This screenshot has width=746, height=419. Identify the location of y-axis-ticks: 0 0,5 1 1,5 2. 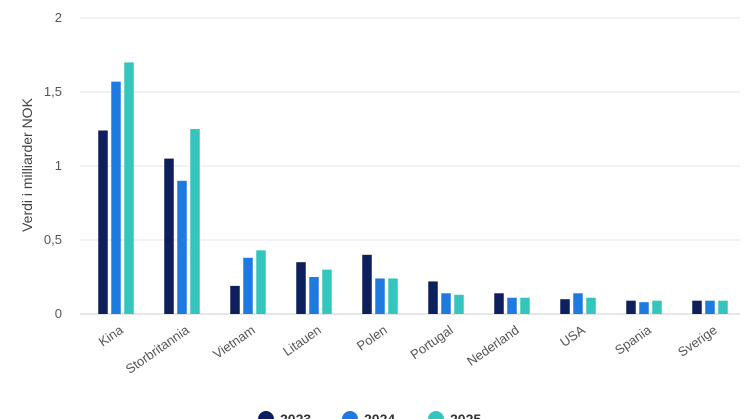
(53, 165).